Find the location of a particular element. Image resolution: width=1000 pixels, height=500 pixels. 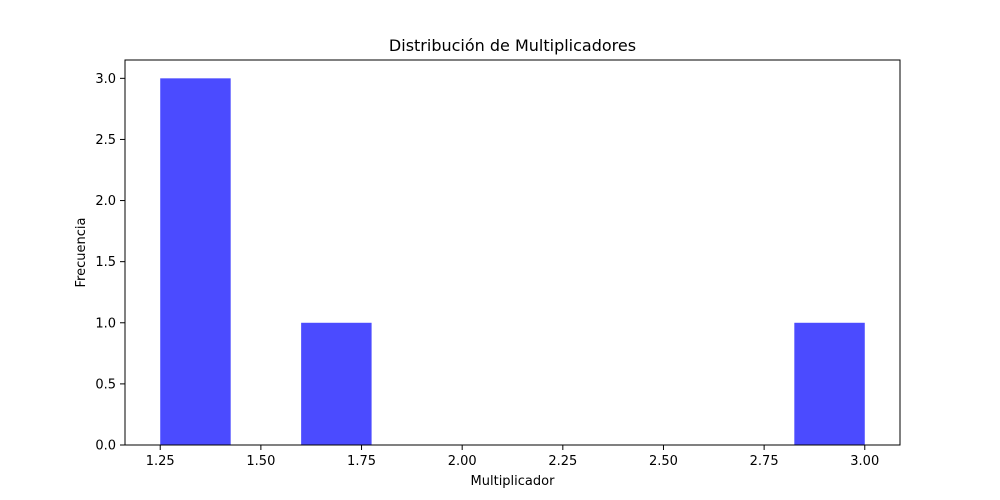

y-tick-label: 0.0 is located at coordinates (105, 446).